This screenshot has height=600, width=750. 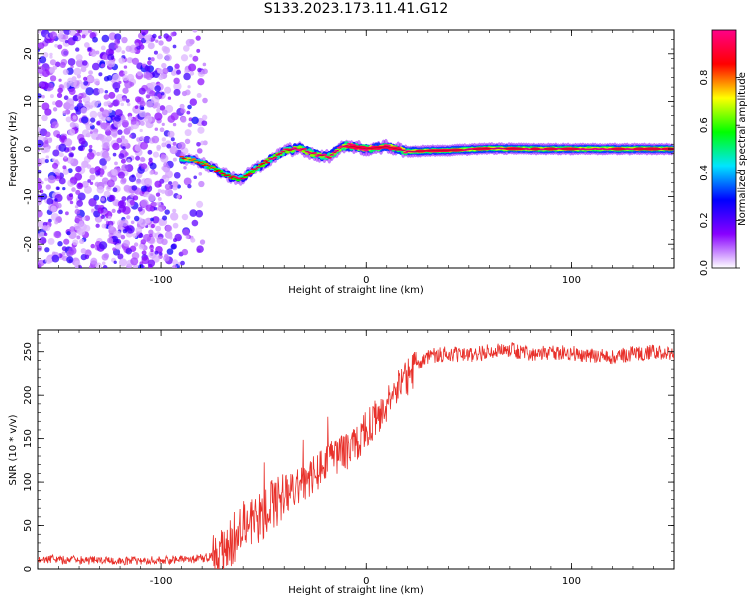 I want to click on colorbar-tick-label: 0.4, so click(x=704, y=173).